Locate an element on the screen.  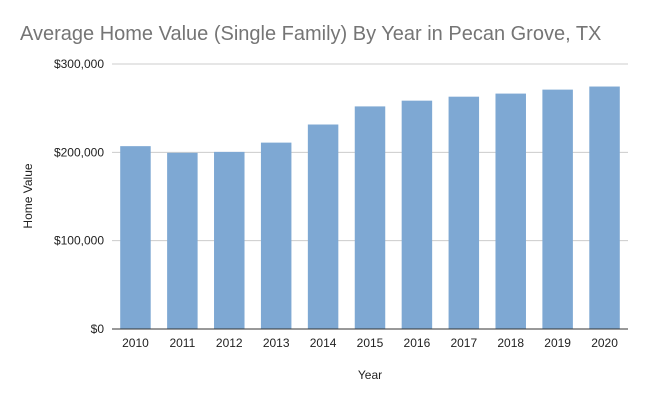
x-tick-label: 2015 is located at coordinates (370, 343).